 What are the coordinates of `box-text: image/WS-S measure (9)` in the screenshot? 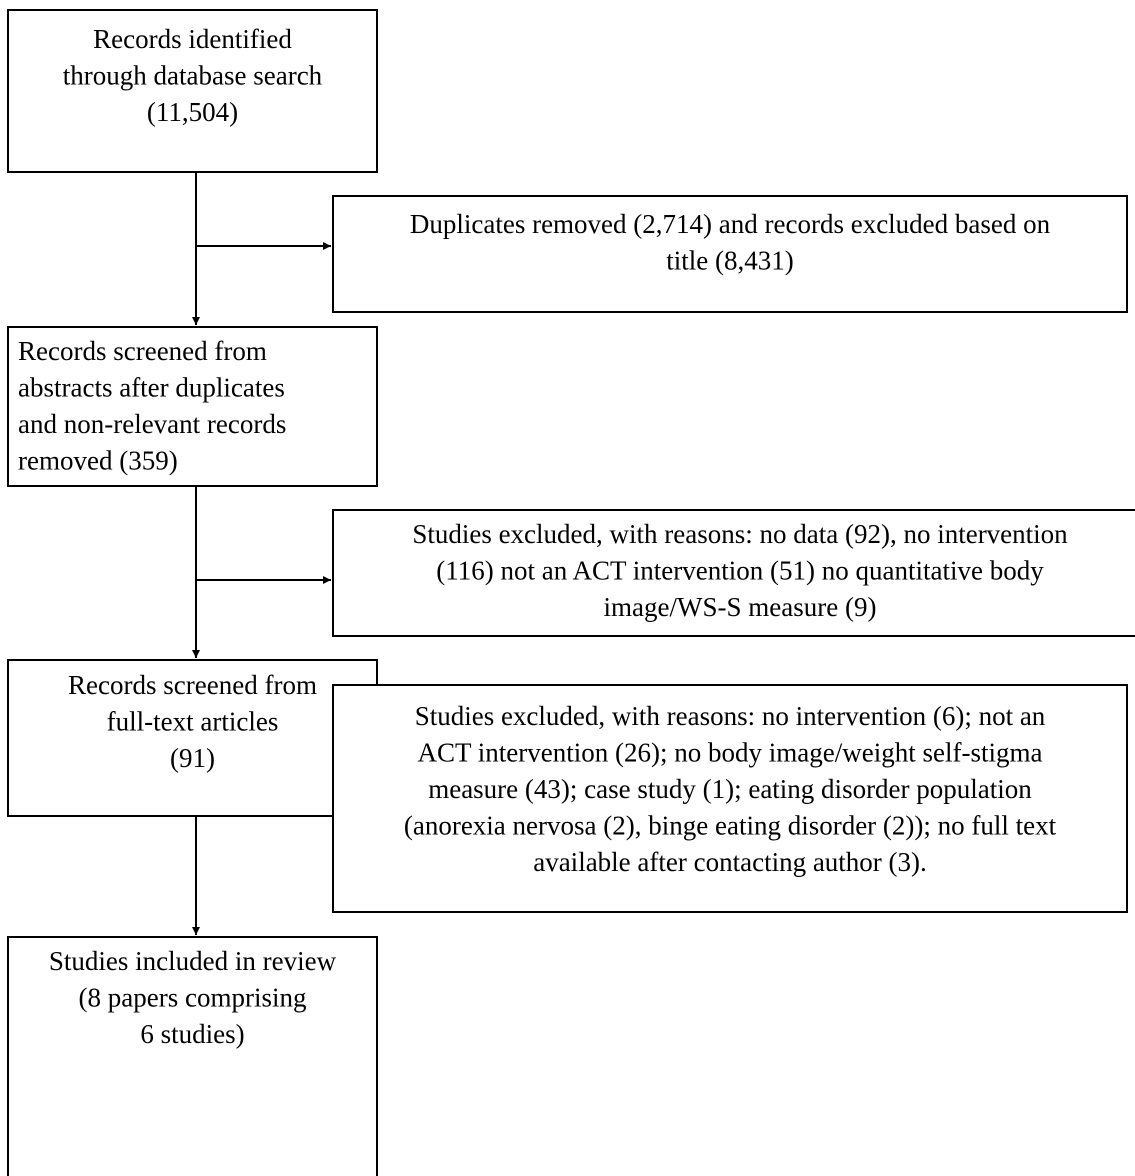 It's located at (740, 607).